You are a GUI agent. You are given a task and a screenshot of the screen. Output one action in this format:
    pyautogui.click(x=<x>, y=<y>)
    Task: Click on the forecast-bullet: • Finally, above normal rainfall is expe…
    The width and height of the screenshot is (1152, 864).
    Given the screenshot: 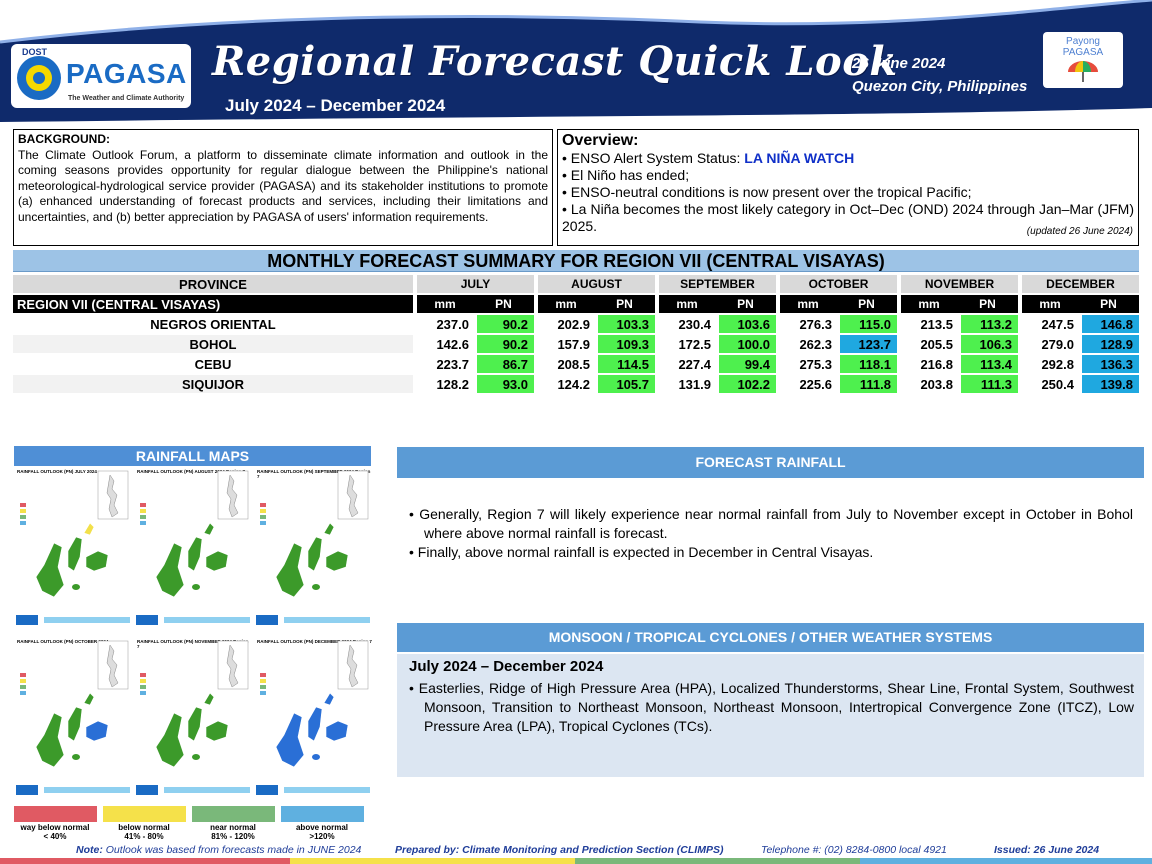 What is the action you would take?
    pyautogui.click(x=641, y=552)
    